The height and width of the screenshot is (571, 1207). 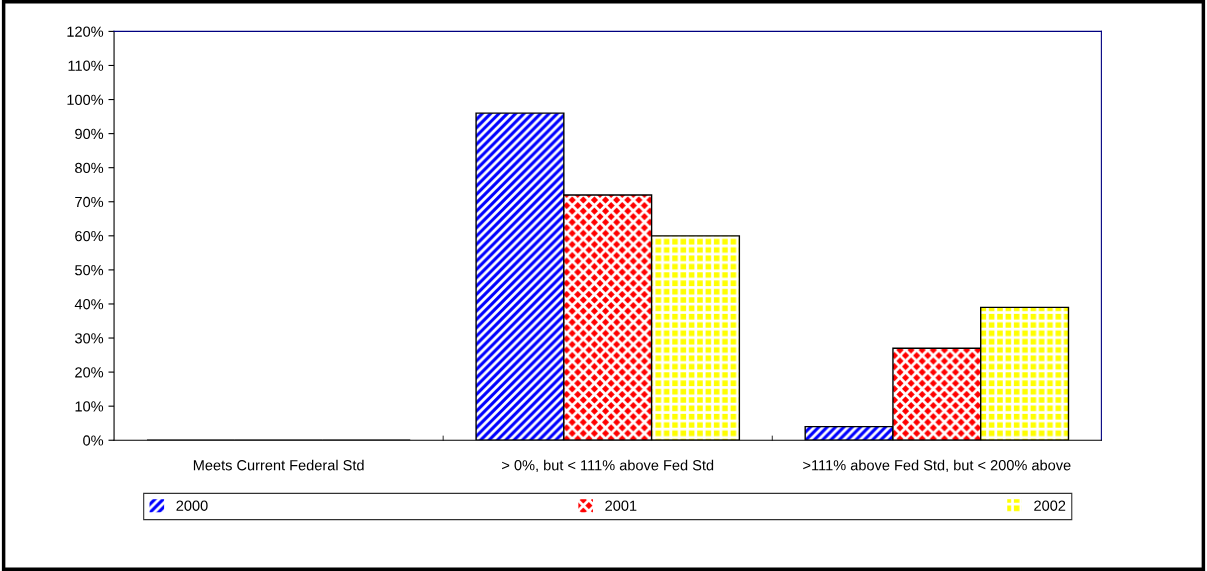 I want to click on y-tick-label: 20%, so click(x=89, y=372).